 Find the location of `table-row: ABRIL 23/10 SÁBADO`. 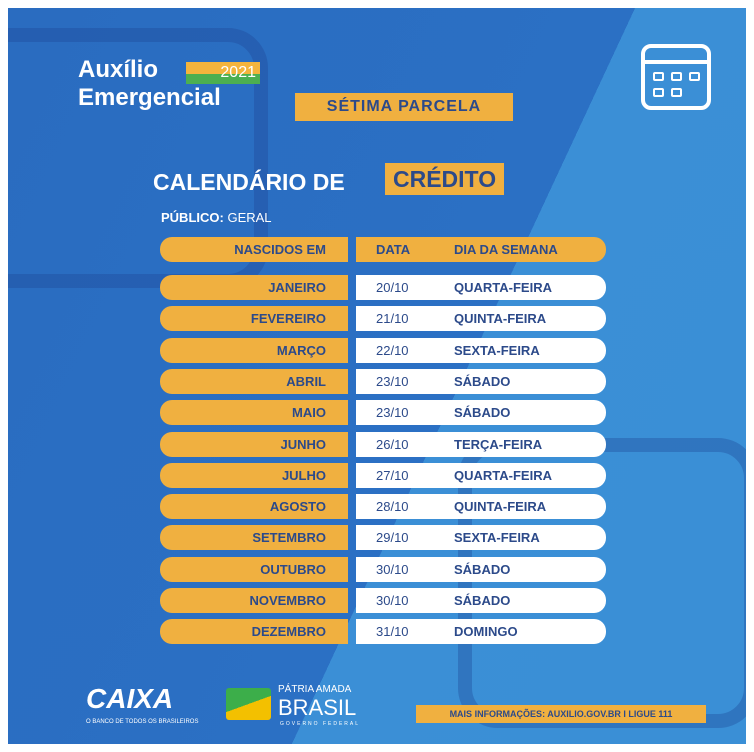

table-row: ABRIL 23/10 SÁBADO is located at coordinates (383, 381).